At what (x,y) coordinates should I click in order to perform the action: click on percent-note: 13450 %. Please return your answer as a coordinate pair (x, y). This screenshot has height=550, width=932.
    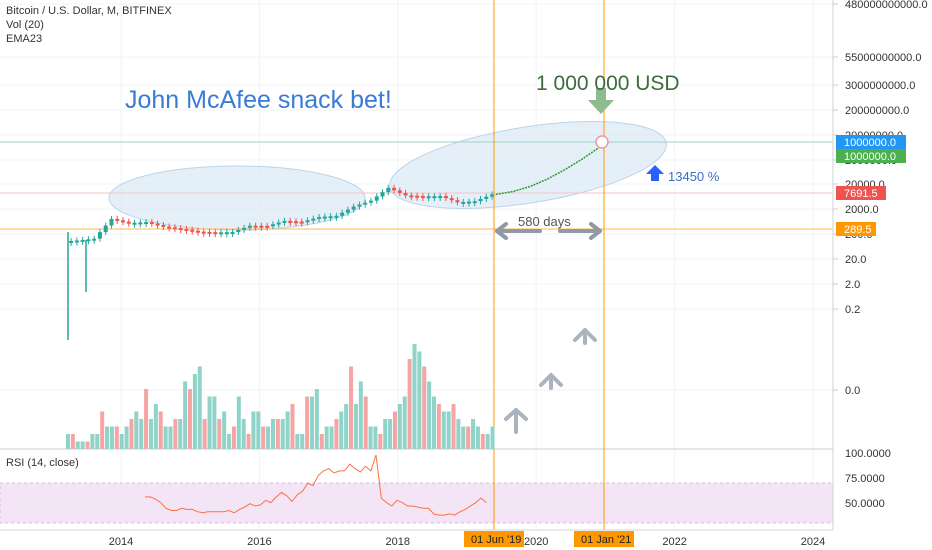
    Looking at the image, I should click on (694, 176).